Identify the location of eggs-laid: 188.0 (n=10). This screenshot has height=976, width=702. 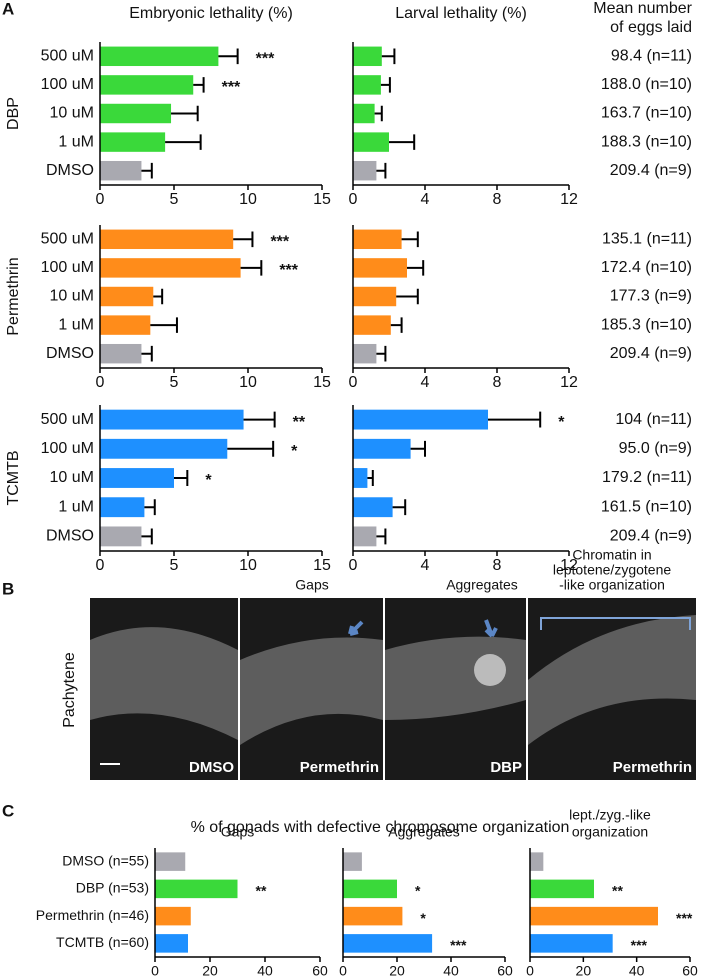
(646, 84).